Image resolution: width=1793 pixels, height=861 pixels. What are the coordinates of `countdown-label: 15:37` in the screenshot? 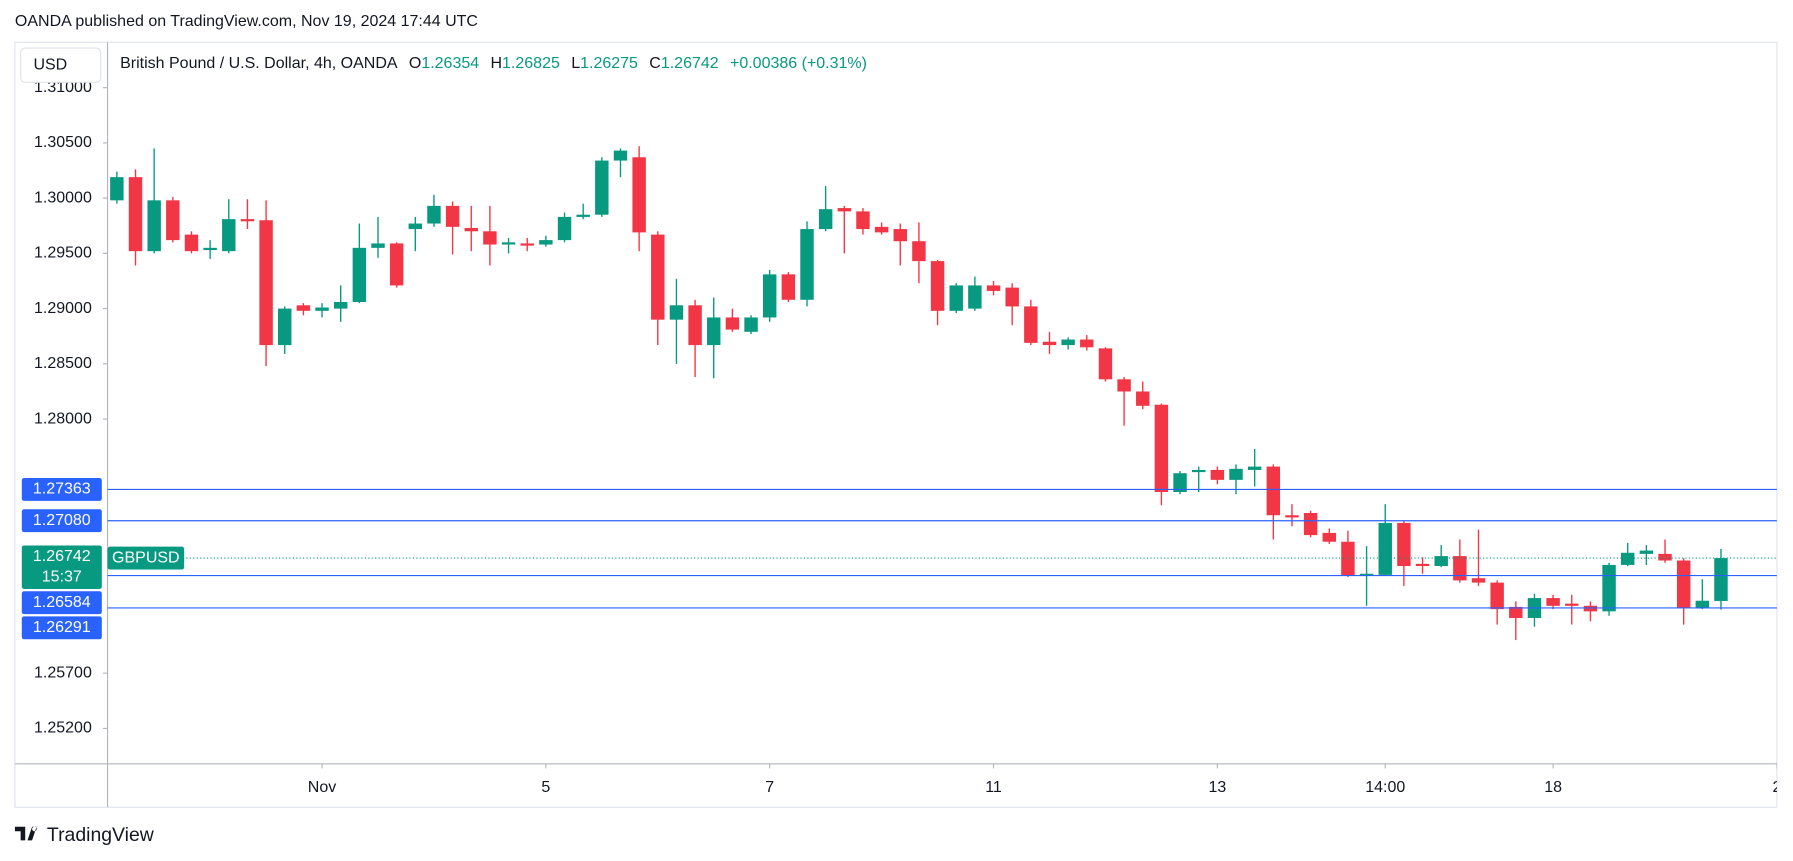 It's located at (62, 577).